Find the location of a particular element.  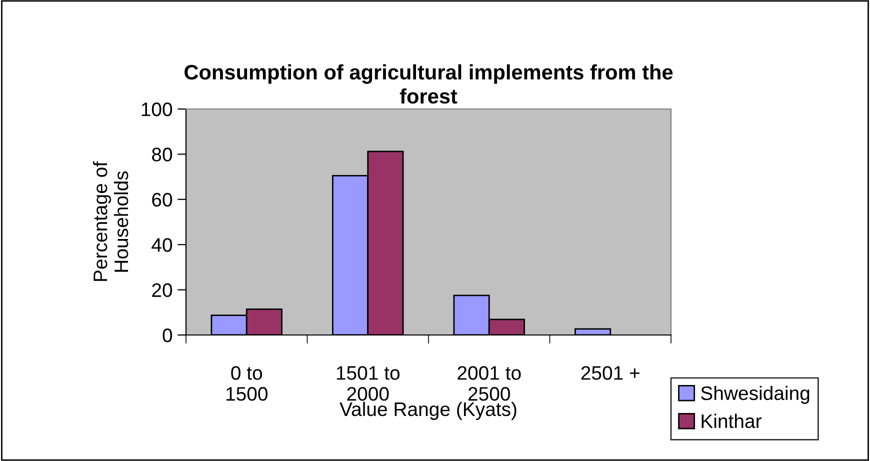

chart-title: Consumption of agricultural implements from the forest is located at coordinates (428, 84).